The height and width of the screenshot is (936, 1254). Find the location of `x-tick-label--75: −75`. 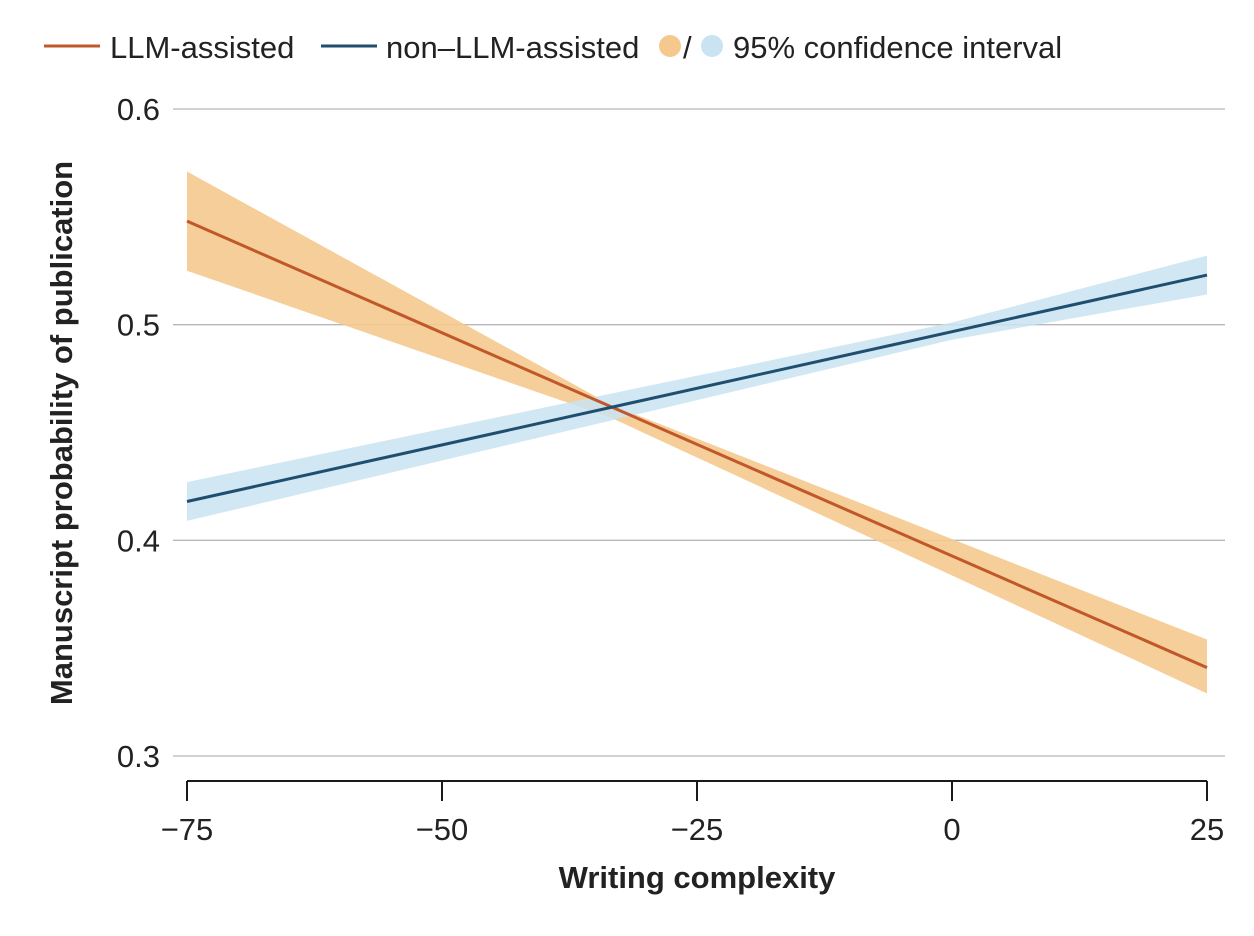

x-tick-label--75: −75 is located at coordinates (187, 829).